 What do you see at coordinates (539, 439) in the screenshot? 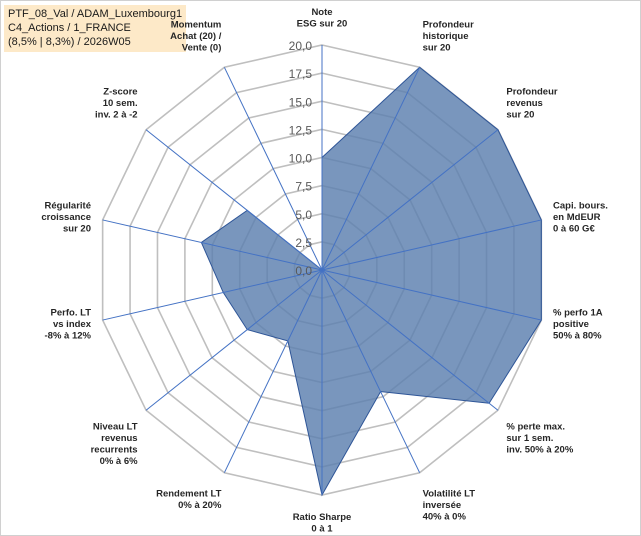
I see `axis-label: % perte max. sur 1 sem. inv. 50% à 20%` at bounding box center [539, 439].